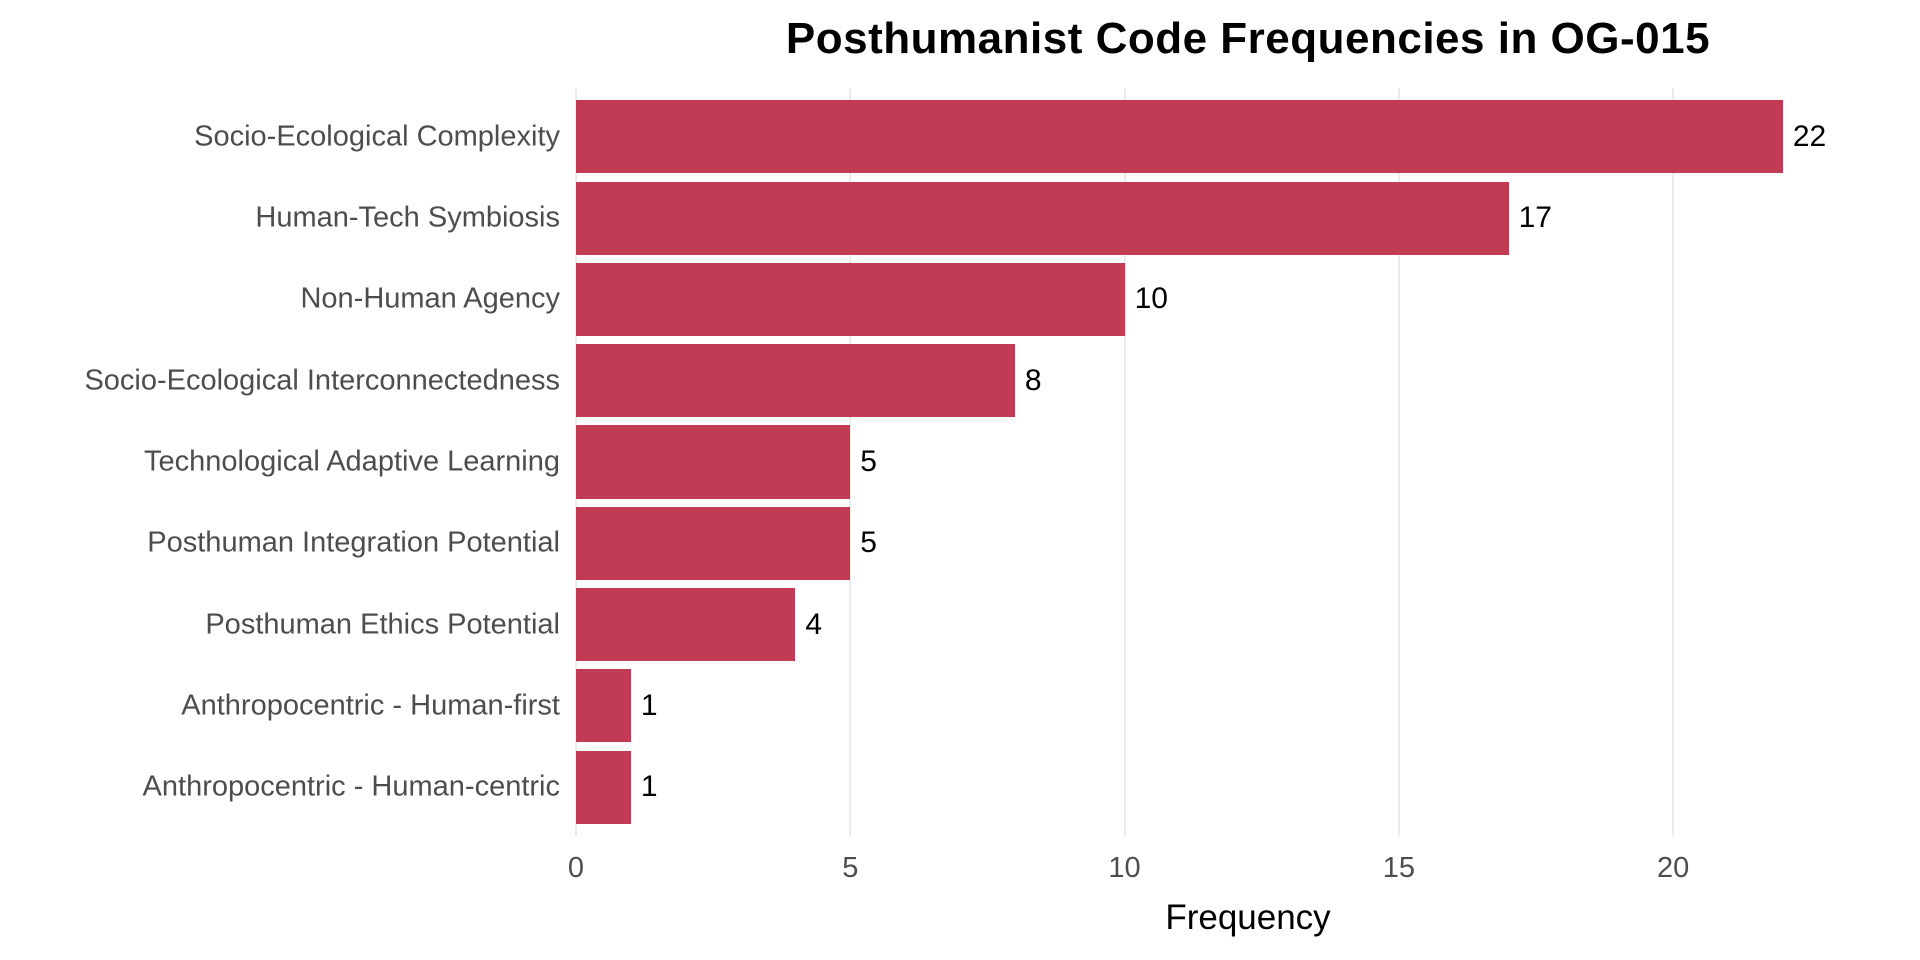 This screenshot has width=1920, height=960. I want to click on category-label: Anthropocentric - Human-first, so click(370, 705).